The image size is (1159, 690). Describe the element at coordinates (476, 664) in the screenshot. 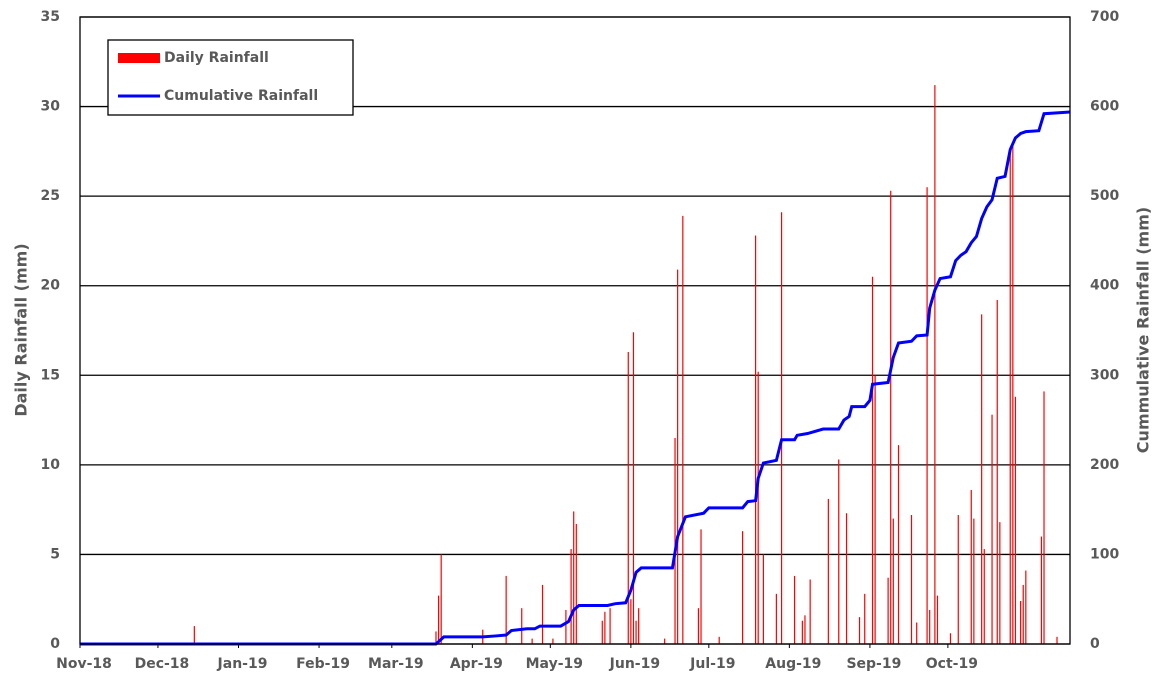

I see `x-tick-label: Apr-19` at that location.